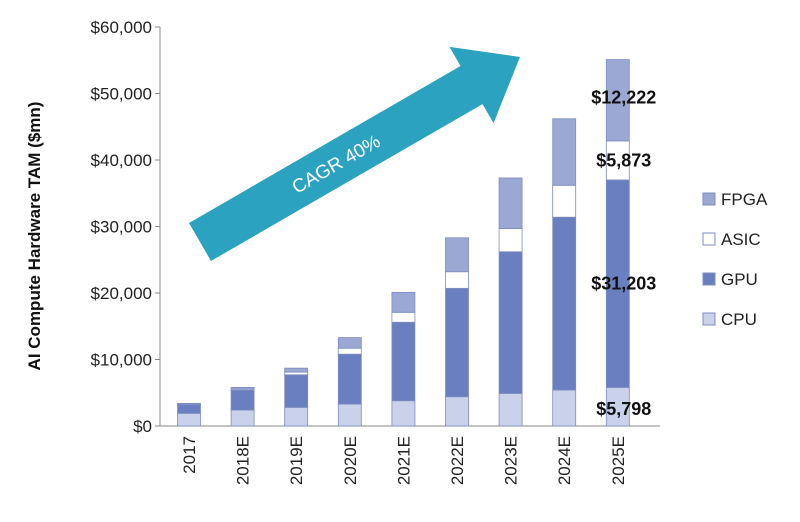 The height and width of the screenshot is (522, 800). Describe the element at coordinates (623, 253) in the screenshot. I see `data-labels: $12,222 $5,873 $31,203 $5,798` at that location.